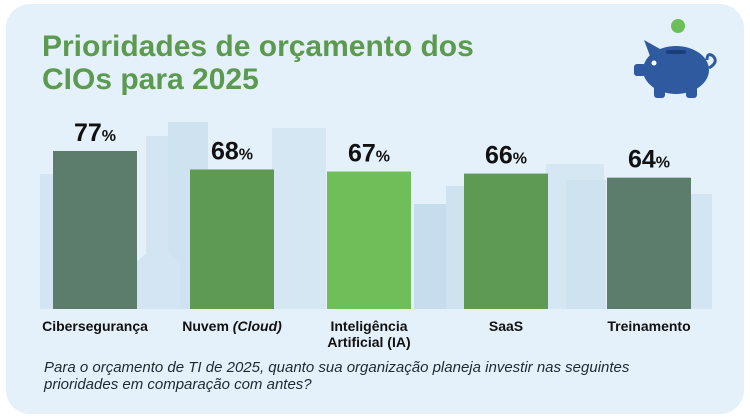 The image size is (750, 418). What do you see at coordinates (368, 334) in the screenshot?
I see `category-label-2: Inteligência Artificial (IA)` at bounding box center [368, 334].